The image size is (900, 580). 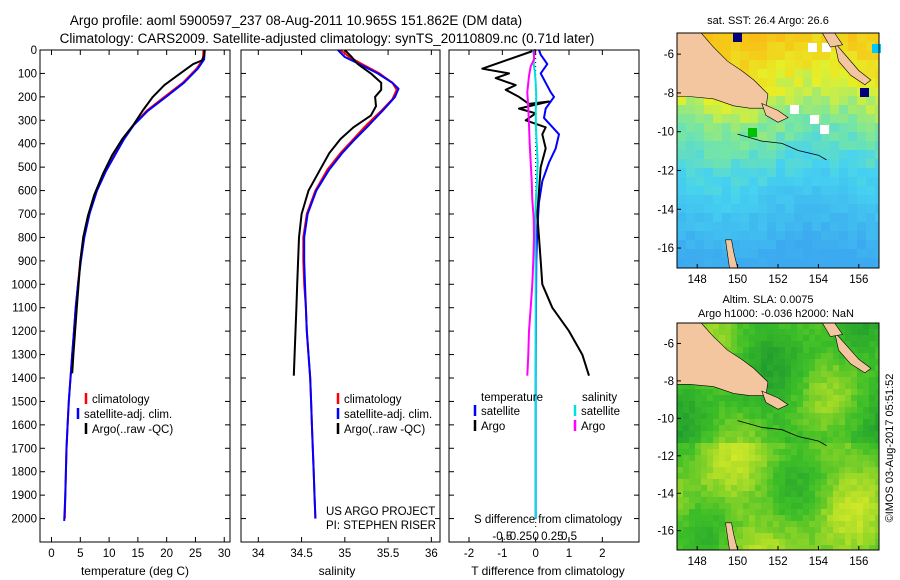 I want to click on y-tick-label: 2000, so click(x=24, y=520).